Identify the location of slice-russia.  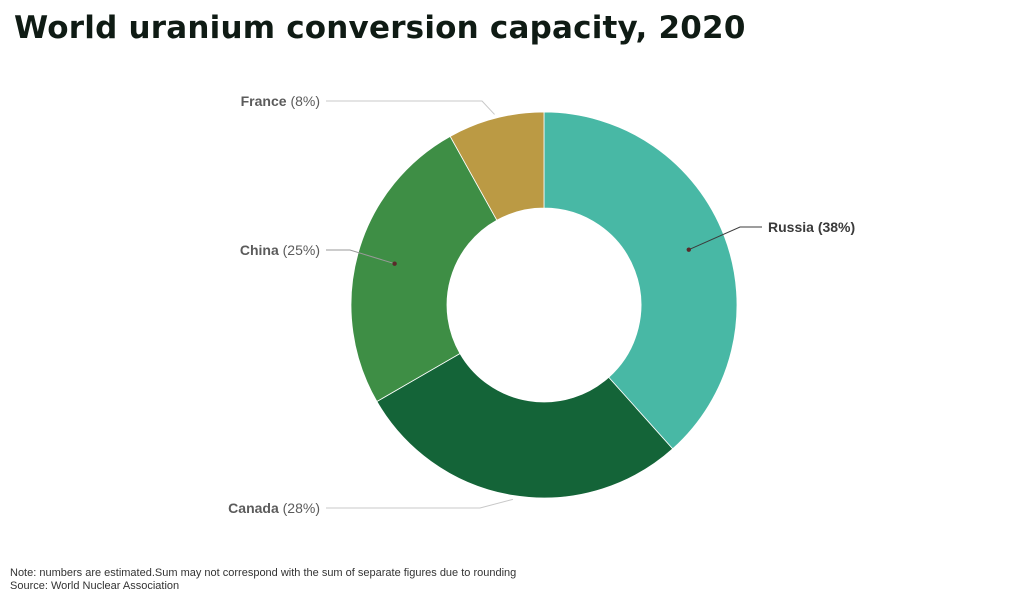
(640, 280).